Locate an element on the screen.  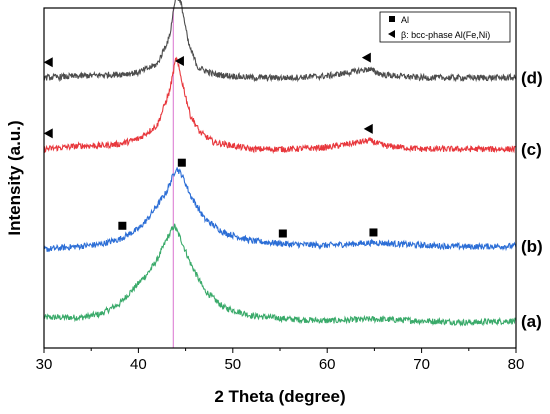
curve-label: (c) is located at coordinates (531, 149).